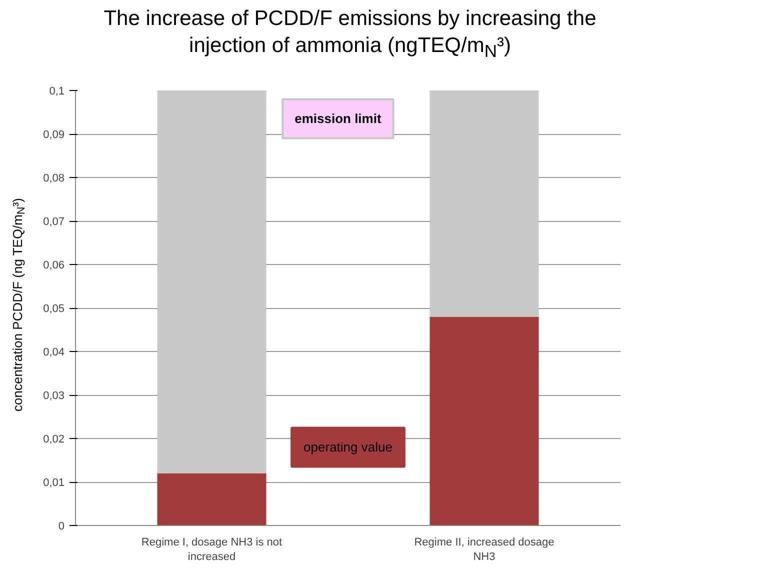 The height and width of the screenshot is (569, 778). What do you see at coordinates (54, 135) in the screenshot?
I see `y-tick-label: 0,09` at bounding box center [54, 135].